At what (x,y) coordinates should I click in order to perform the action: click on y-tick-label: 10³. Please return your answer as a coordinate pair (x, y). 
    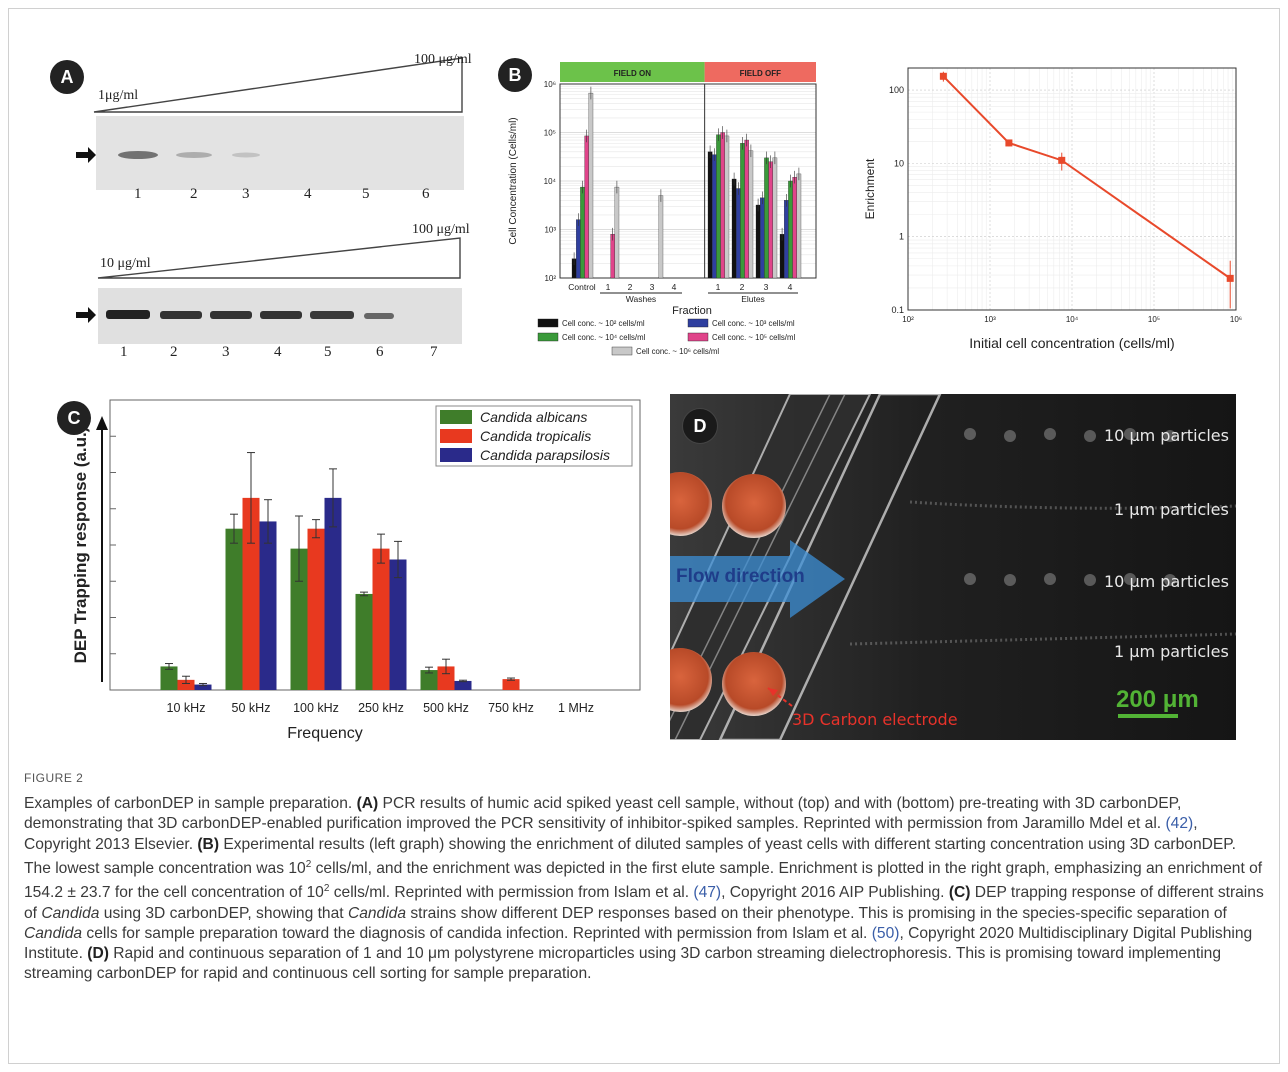
    Looking at the image, I should click on (550, 230).